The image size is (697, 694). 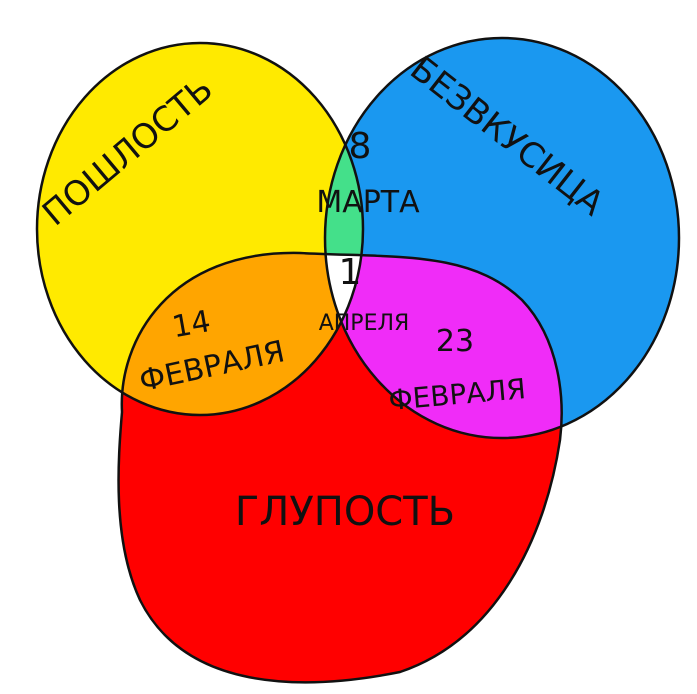 What do you see at coordinates (364, 323) in the screenshot?
I see `label-all-month: АПРЕЛЯ` at bounding box center [364, 323].